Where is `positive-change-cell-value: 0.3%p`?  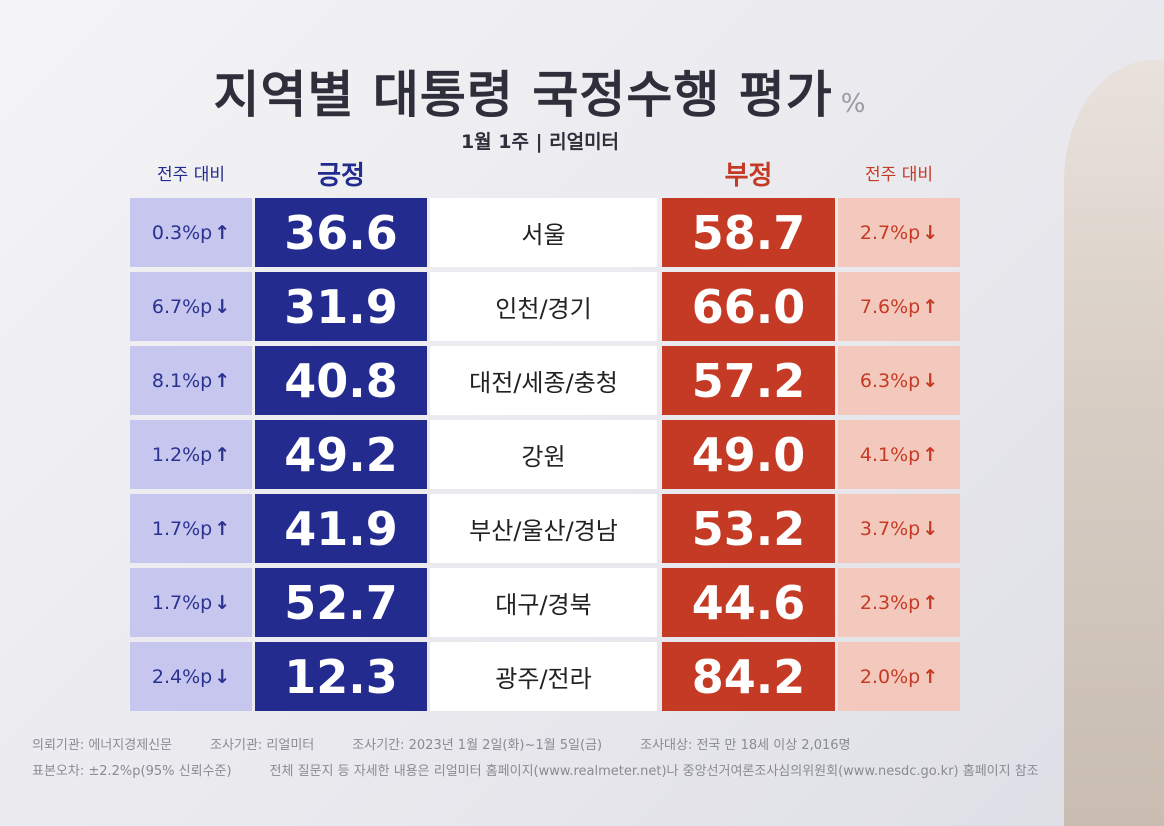 positive-change-cell-value: 0.3%p is located at coordinates (182, 232).